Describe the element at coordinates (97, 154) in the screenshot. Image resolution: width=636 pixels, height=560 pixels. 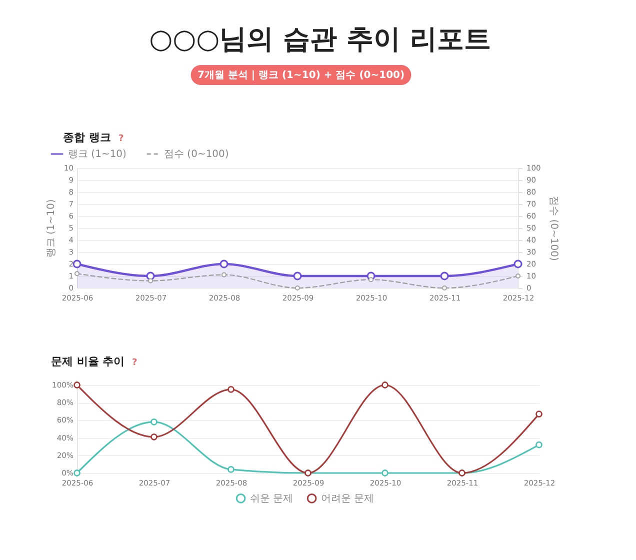
I see `legend-label: 랭크 (1~10)` at that location.